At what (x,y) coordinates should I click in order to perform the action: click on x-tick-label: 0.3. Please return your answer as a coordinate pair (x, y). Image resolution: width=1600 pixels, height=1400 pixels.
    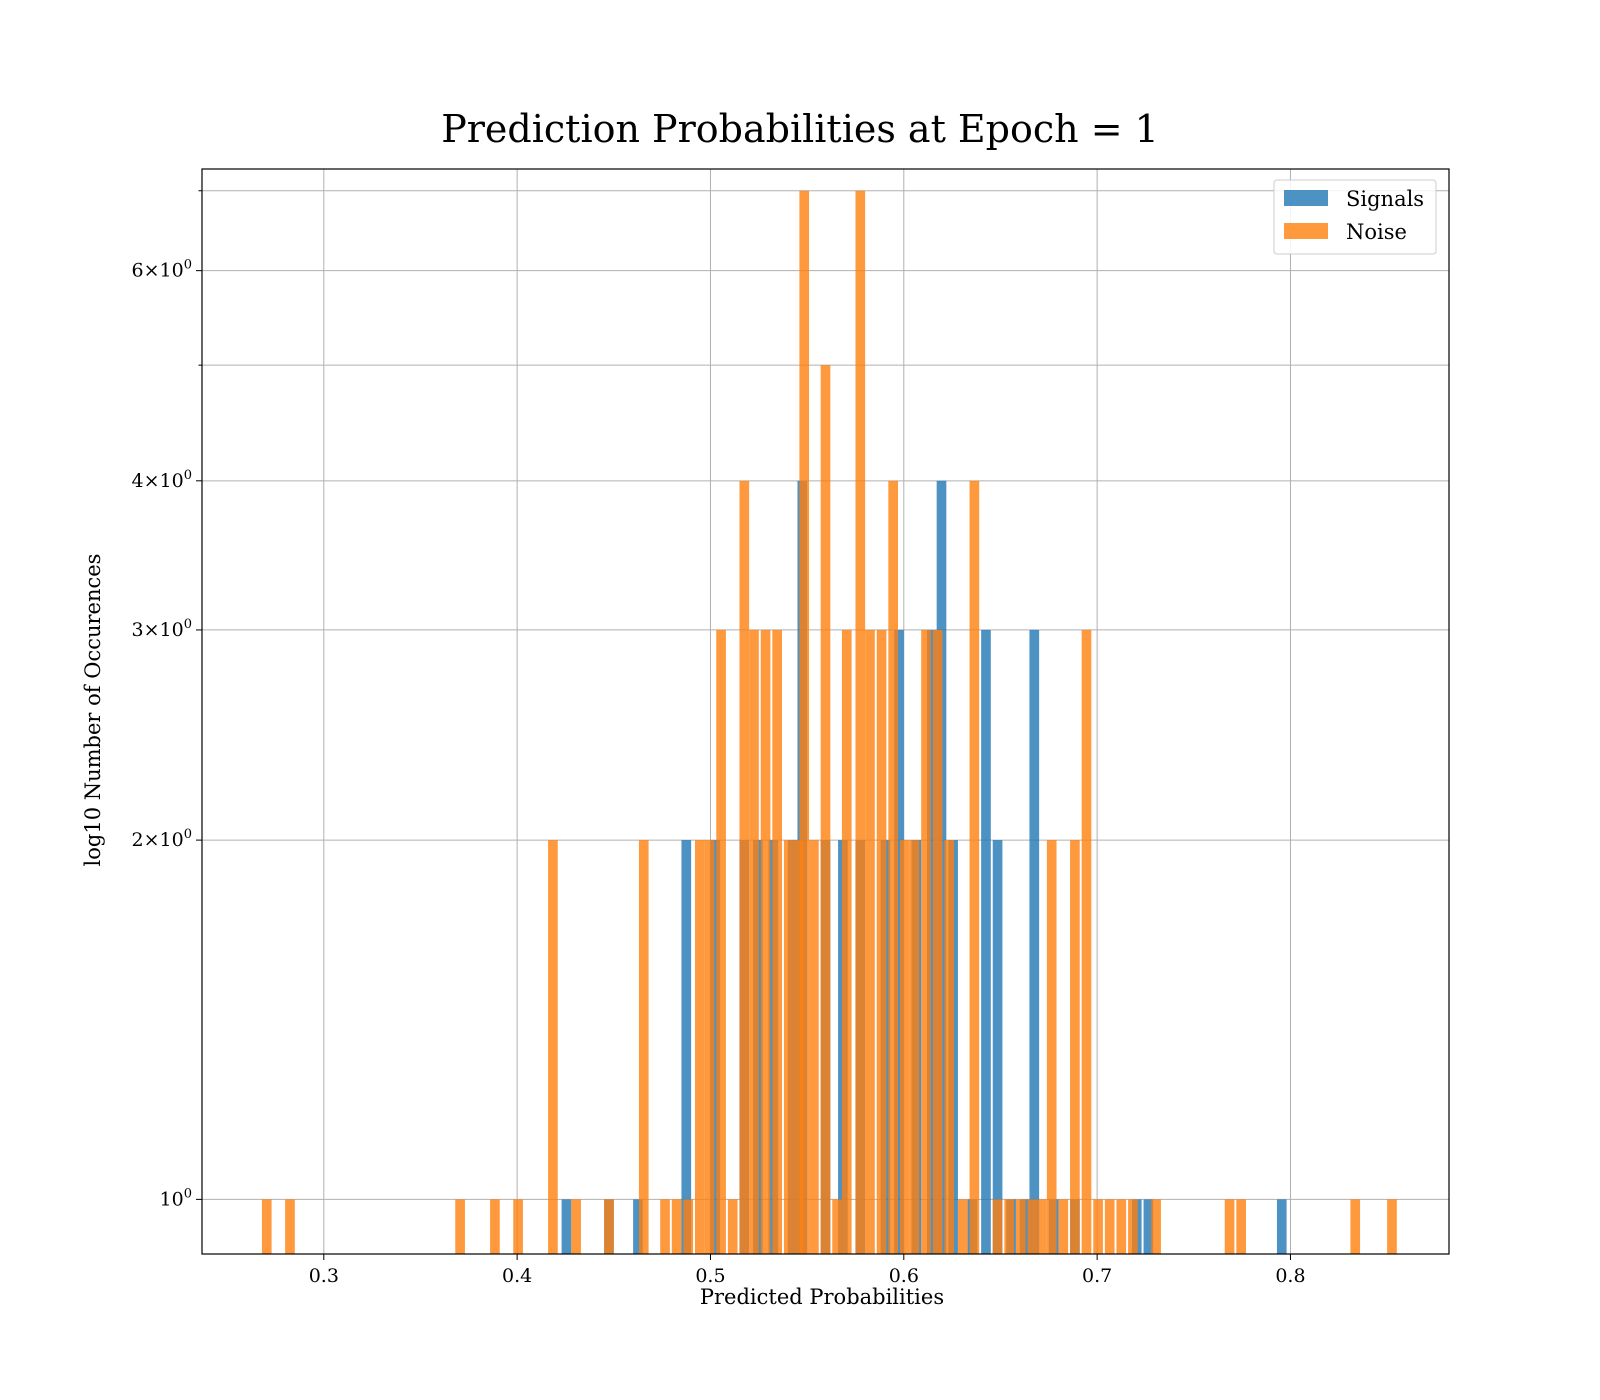
    Looking at the image, I should click on (324, 1276).